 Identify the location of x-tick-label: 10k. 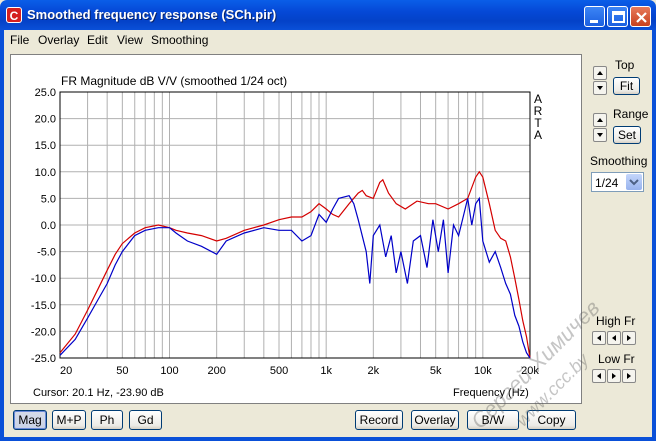
(483, 371).